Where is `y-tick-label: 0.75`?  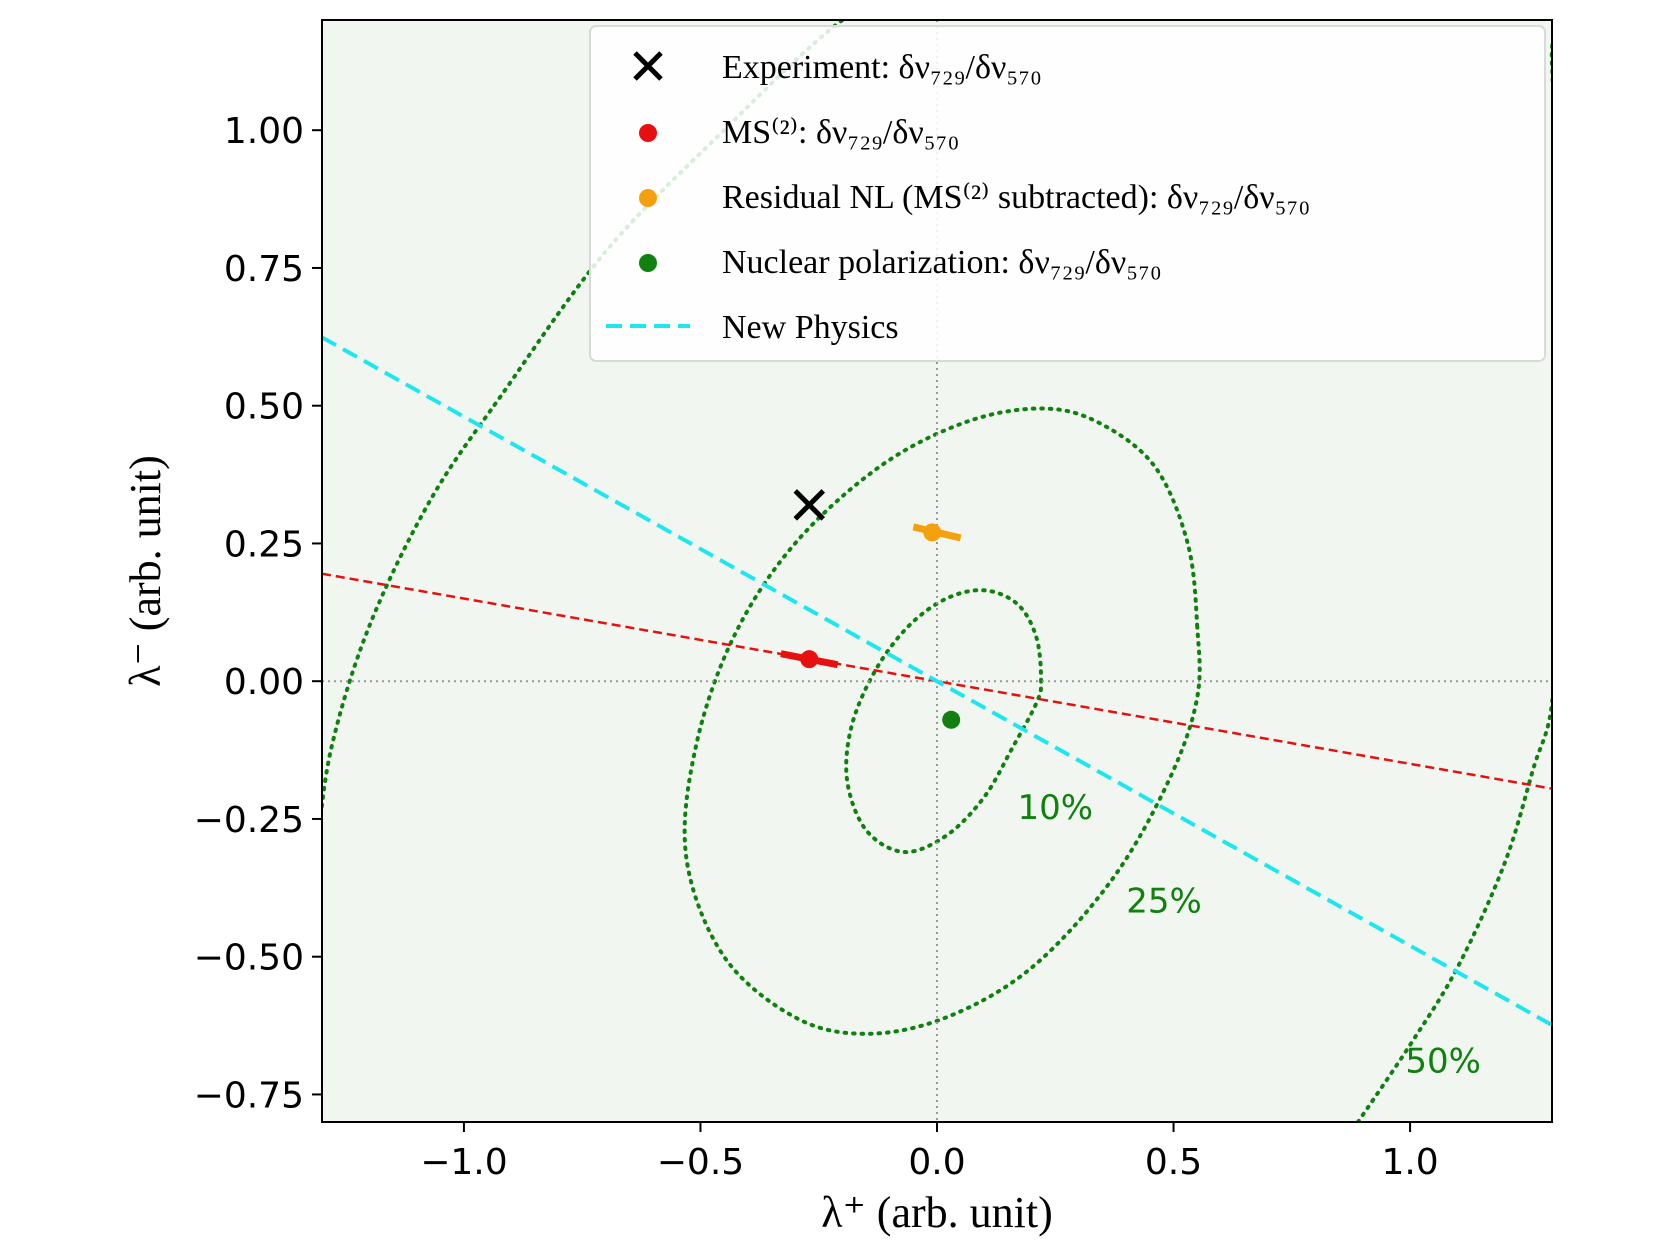 y-tick-label: 0.75 is located at coordinates (264, 269).